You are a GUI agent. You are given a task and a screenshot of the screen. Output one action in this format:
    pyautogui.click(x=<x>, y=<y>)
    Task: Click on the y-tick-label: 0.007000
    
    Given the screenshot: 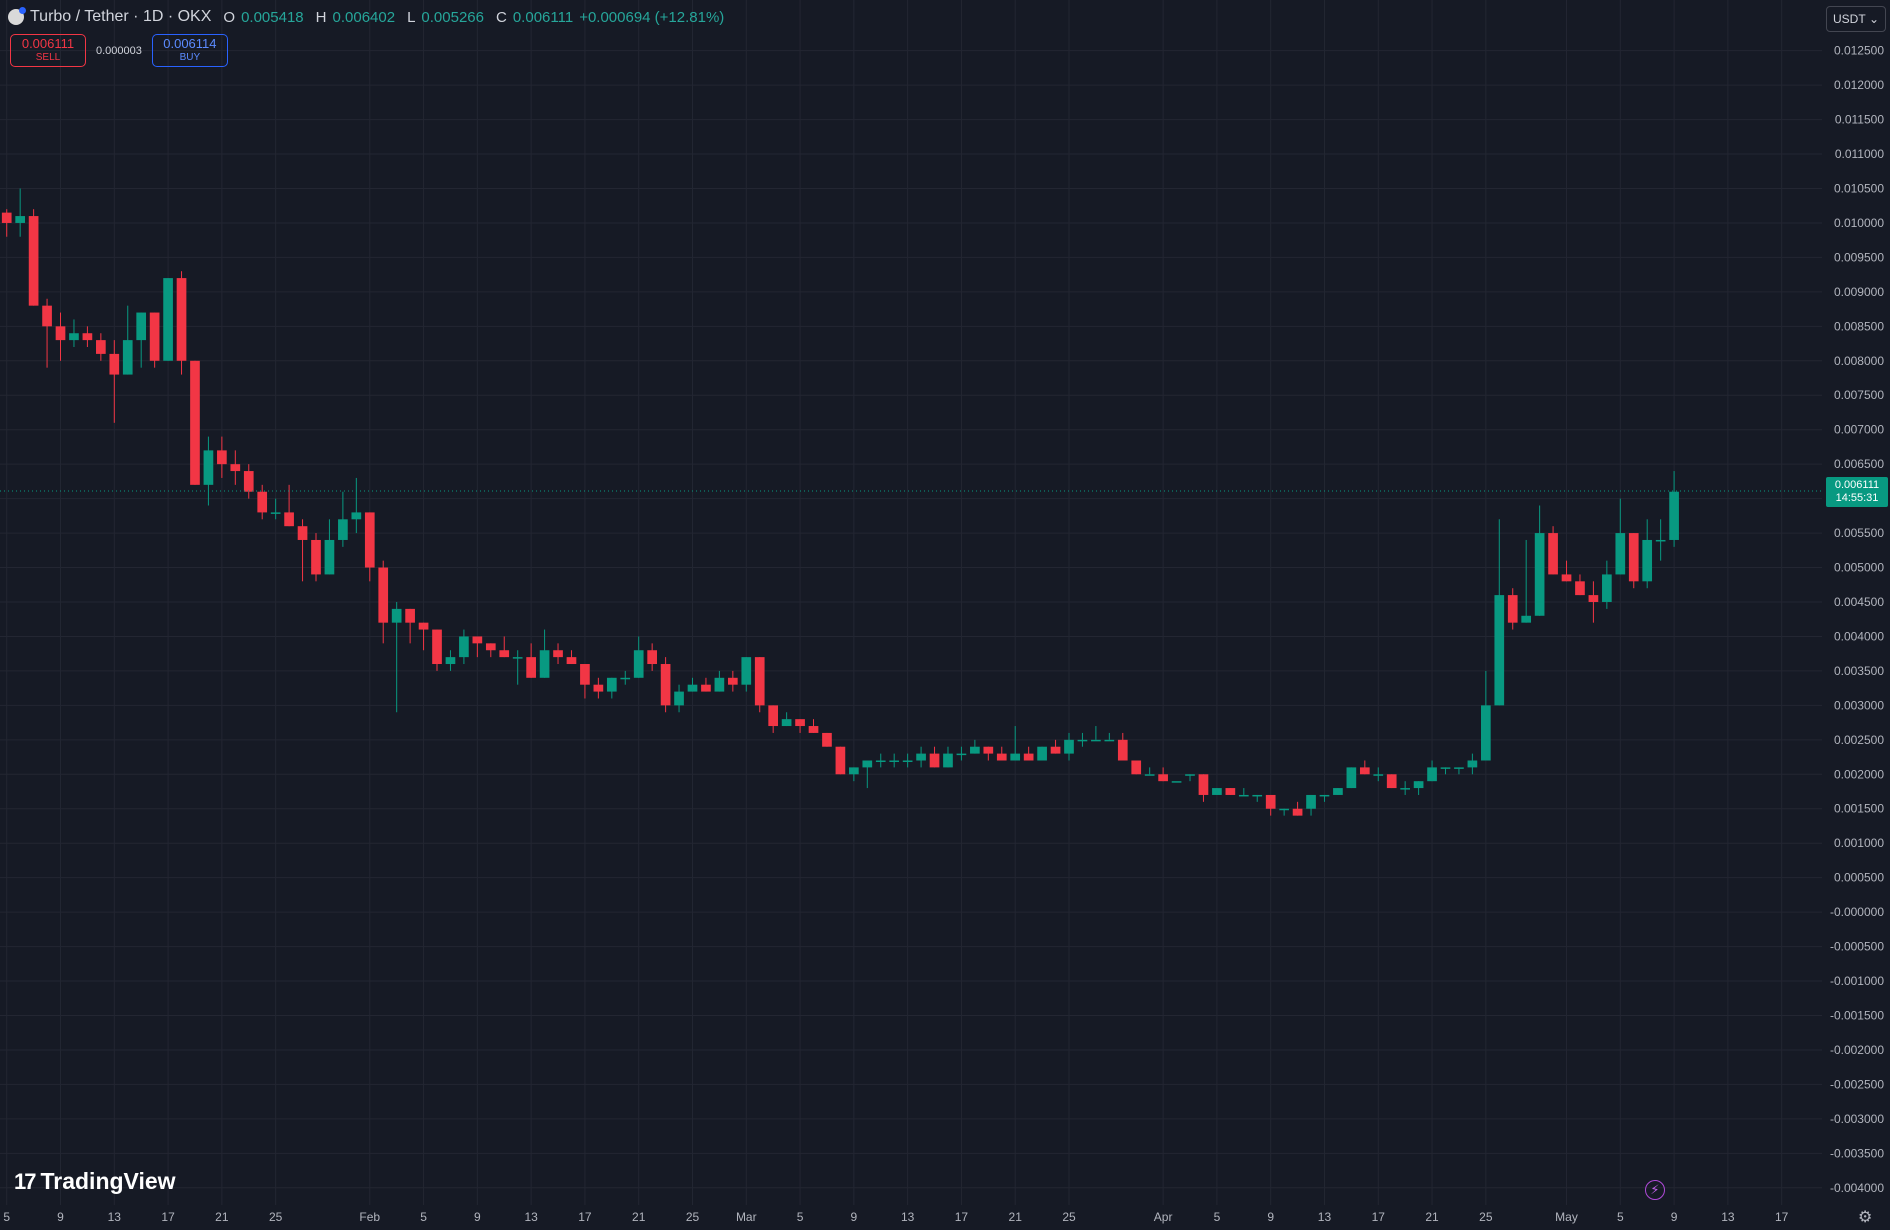 What is the action you would take?
    pyautogui.click(x=1859, y=430)
    